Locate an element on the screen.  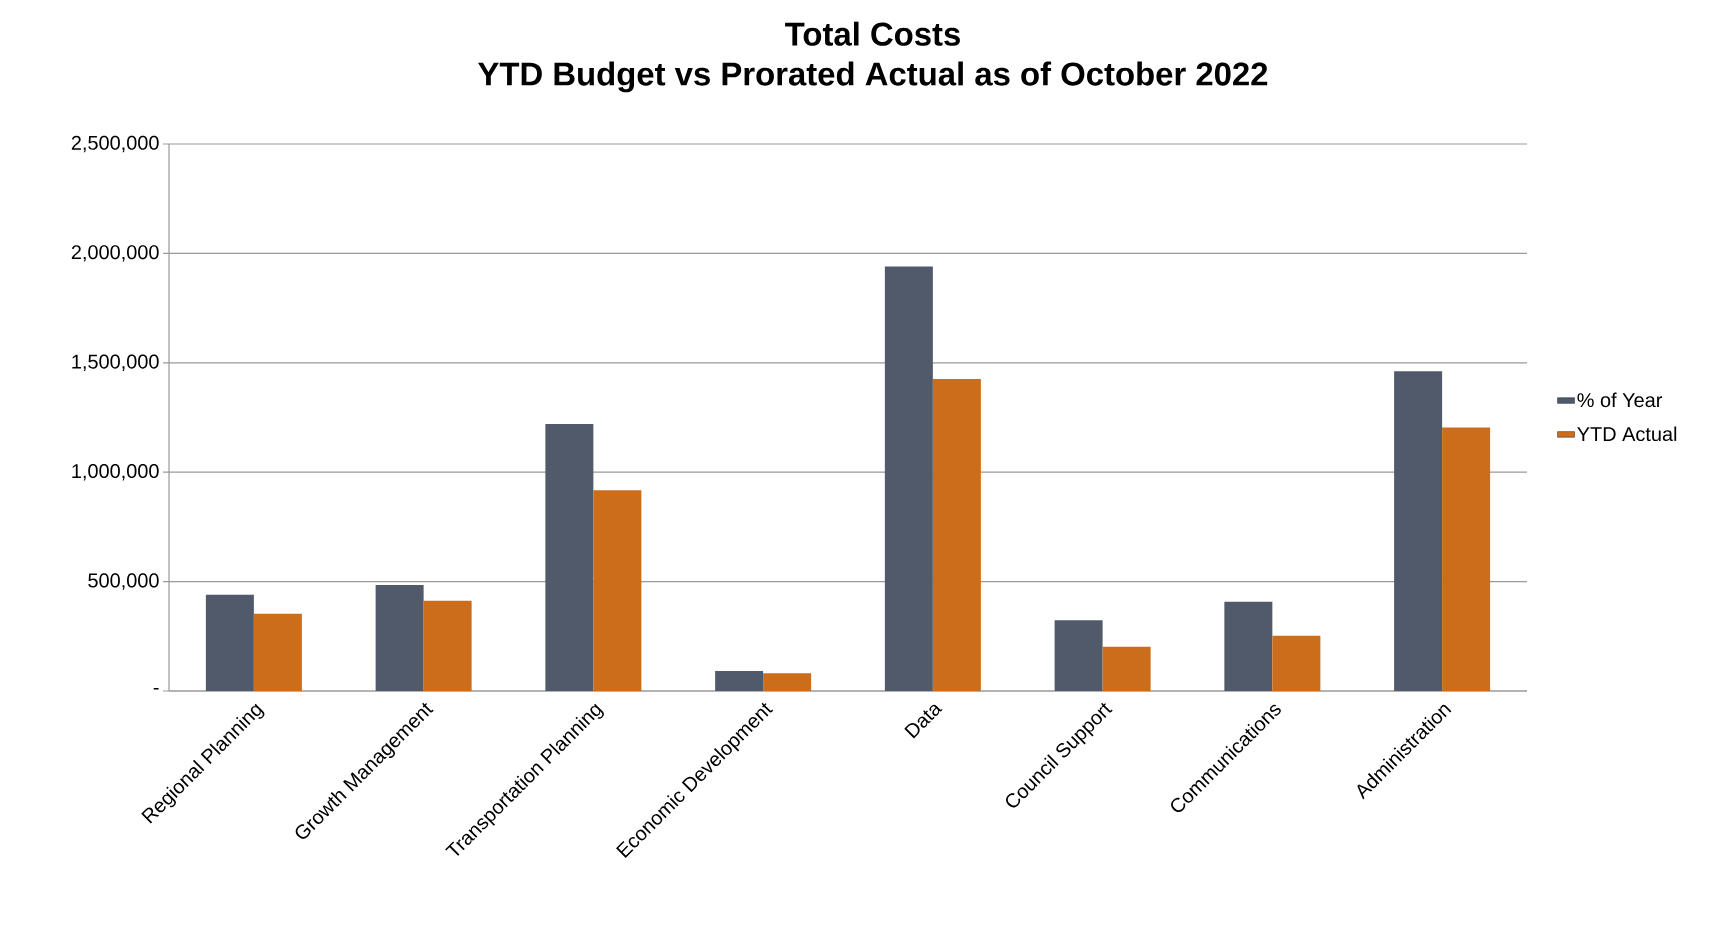
y-tick-label: - is located at coordinates (156, 688).